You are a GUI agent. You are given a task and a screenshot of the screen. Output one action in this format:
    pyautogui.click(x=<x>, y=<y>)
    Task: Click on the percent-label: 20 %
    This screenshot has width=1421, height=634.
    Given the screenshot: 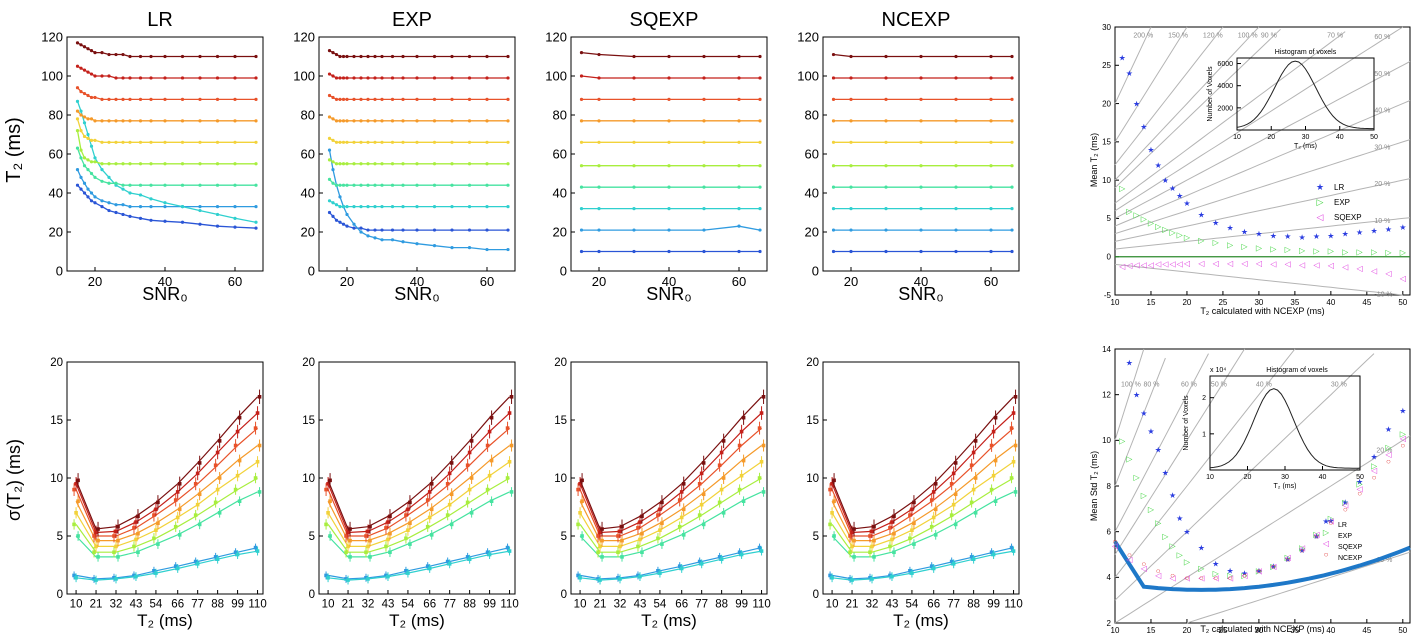 What is the action you would take?
    pyautogui.click(x=1384, y=450)
    